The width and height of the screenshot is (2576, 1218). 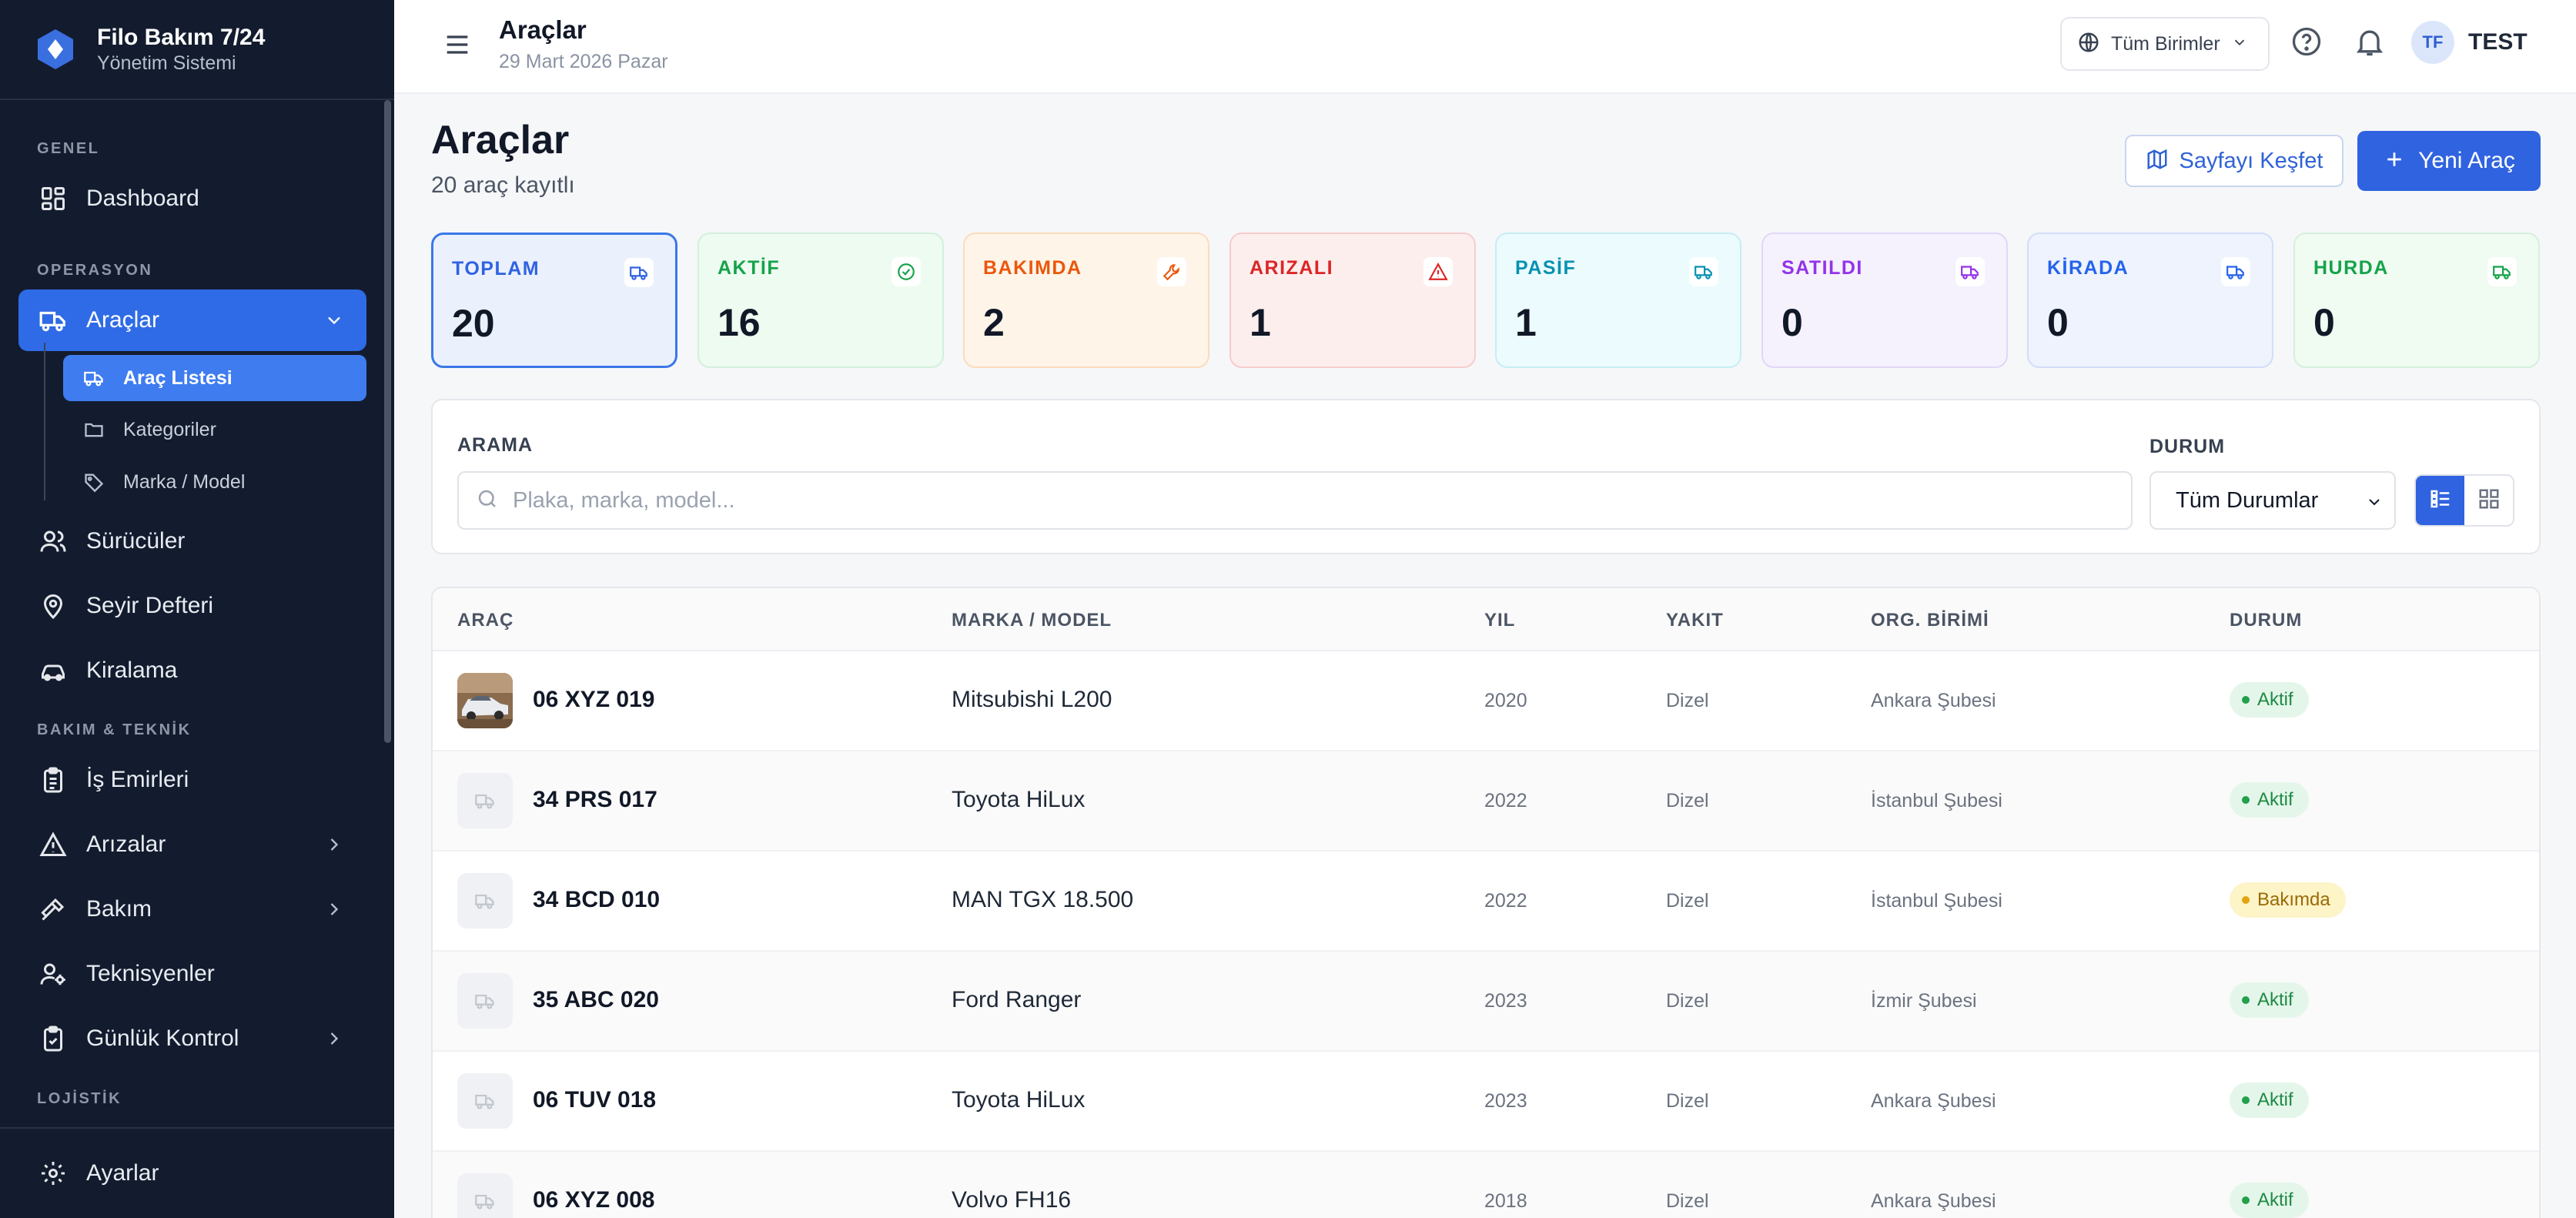 What do you see at coordinates (192, 909) in the screenshot?
I see `sidebar-item-bakim: Bakım` at bounding box center [192, 909].